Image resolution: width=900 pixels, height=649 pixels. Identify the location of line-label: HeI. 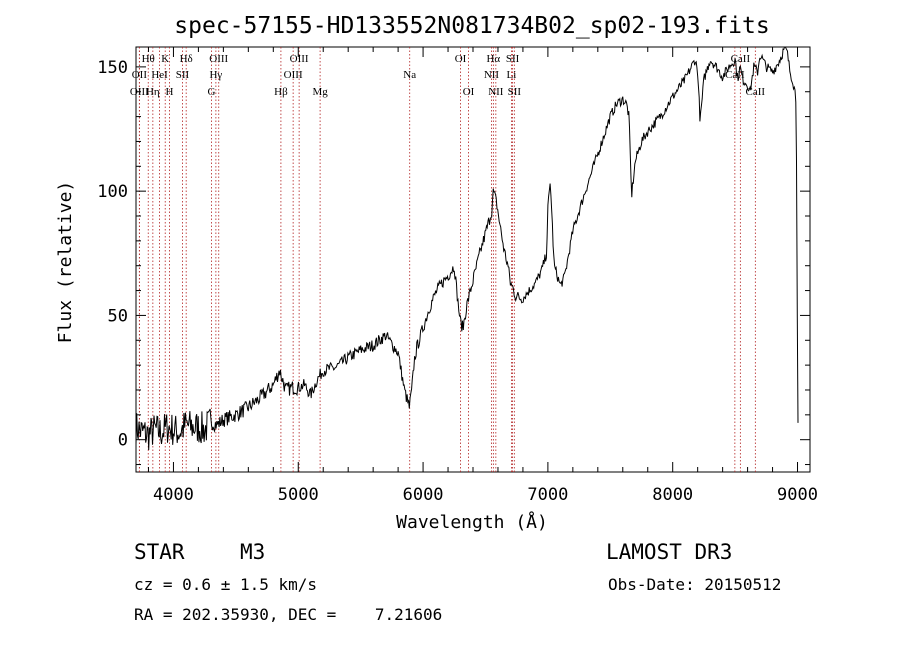
(159, 75).